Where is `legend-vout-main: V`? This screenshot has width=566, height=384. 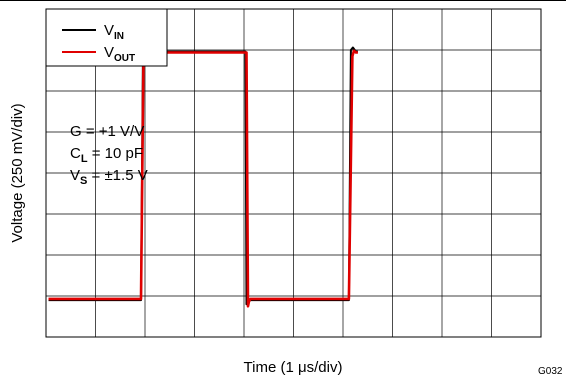 legend-vout-main: V is located at coordinates (109, 52).